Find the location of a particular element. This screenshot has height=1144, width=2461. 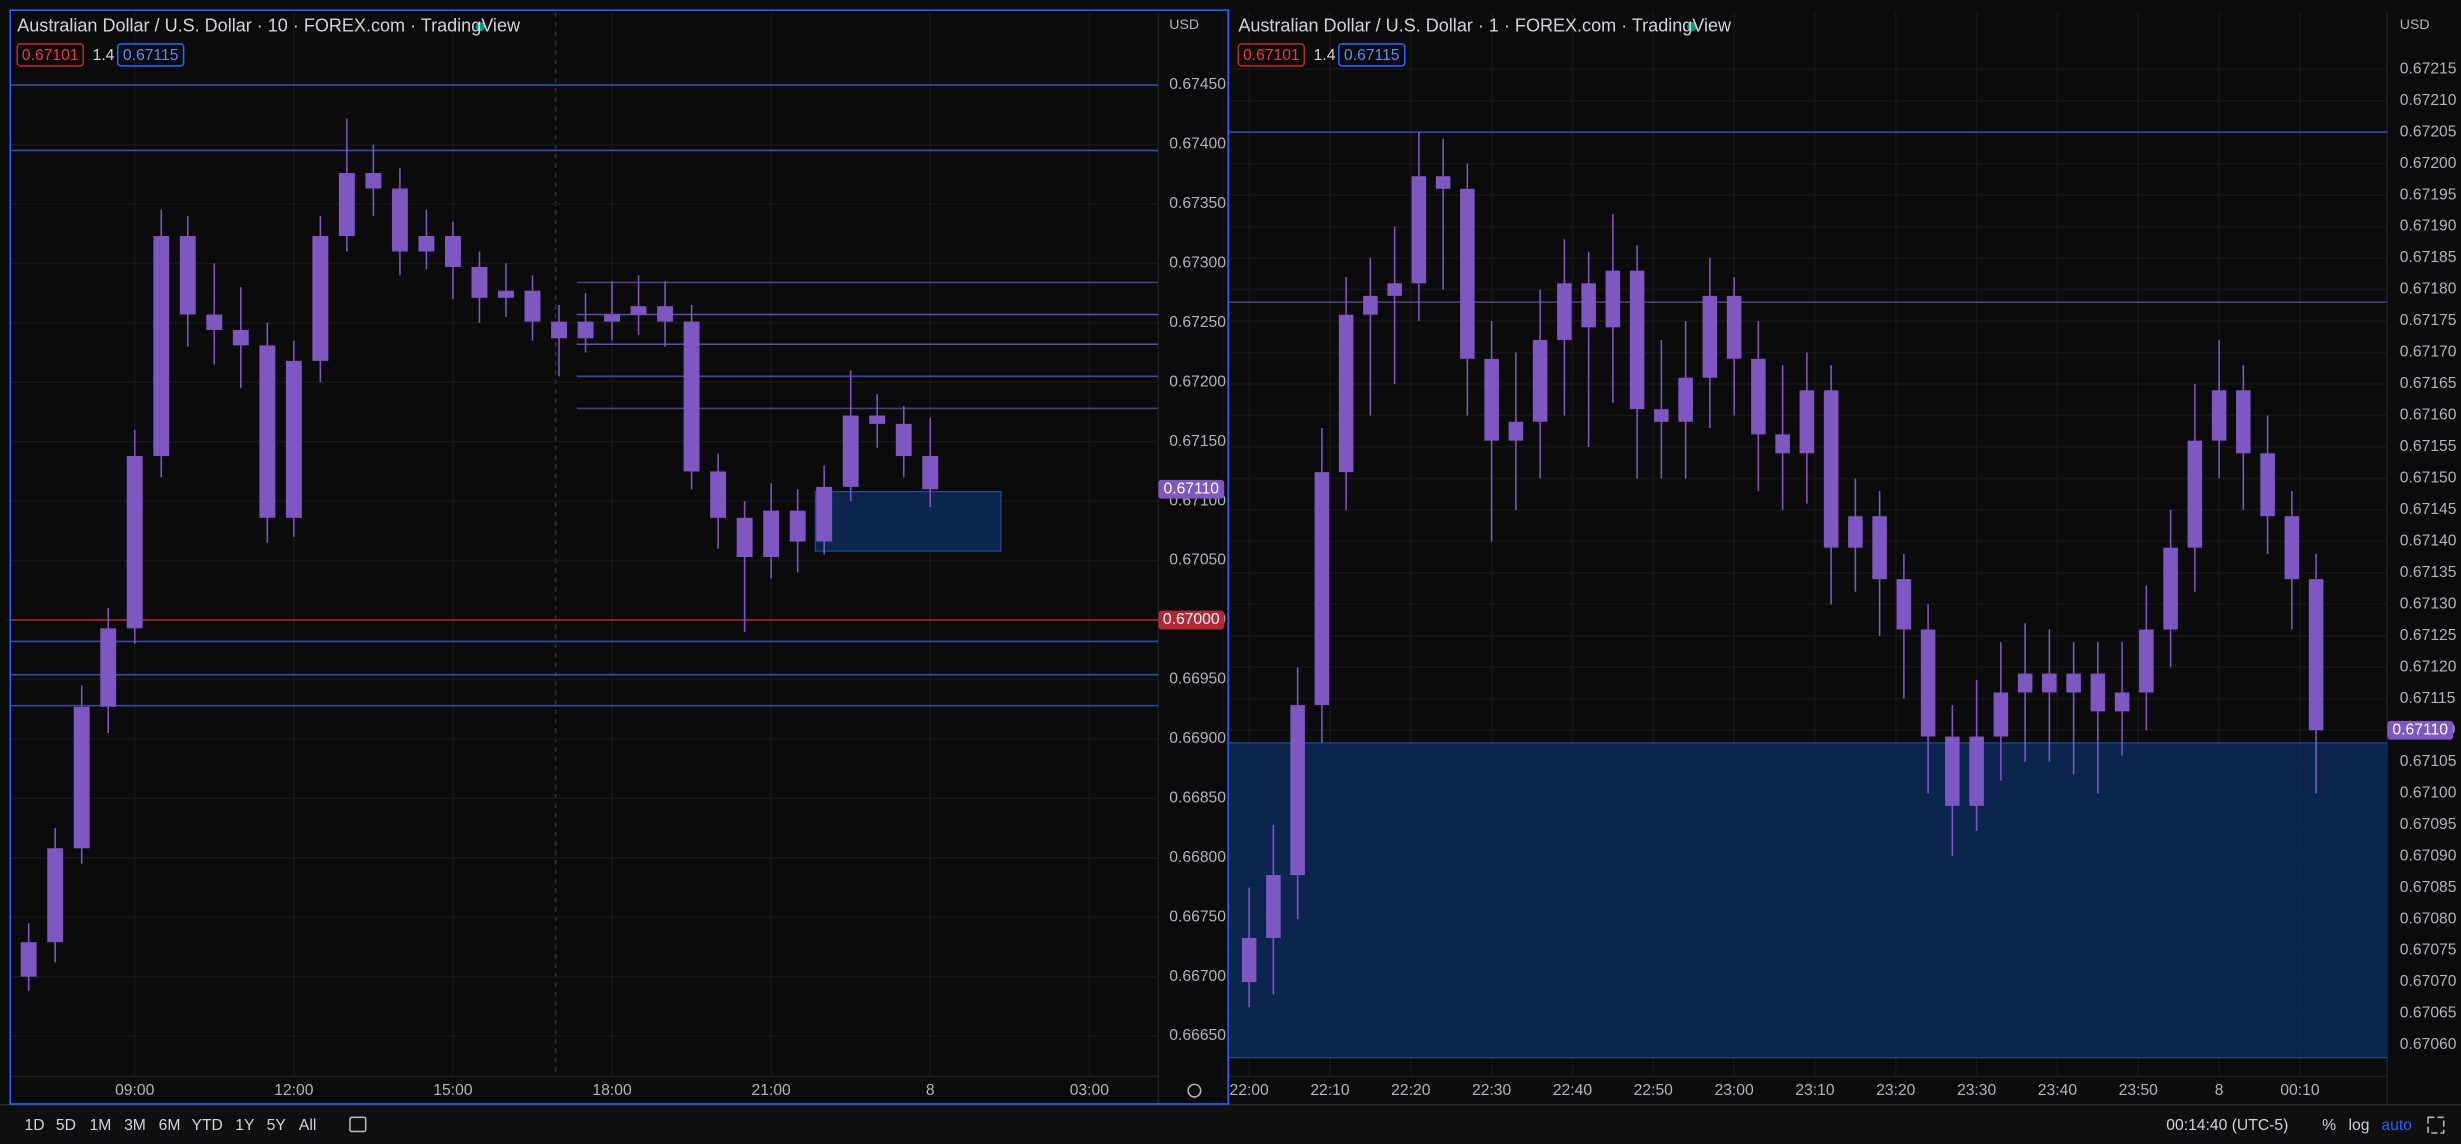

fullscreen-icon is located at coordinates (2436, 1125).